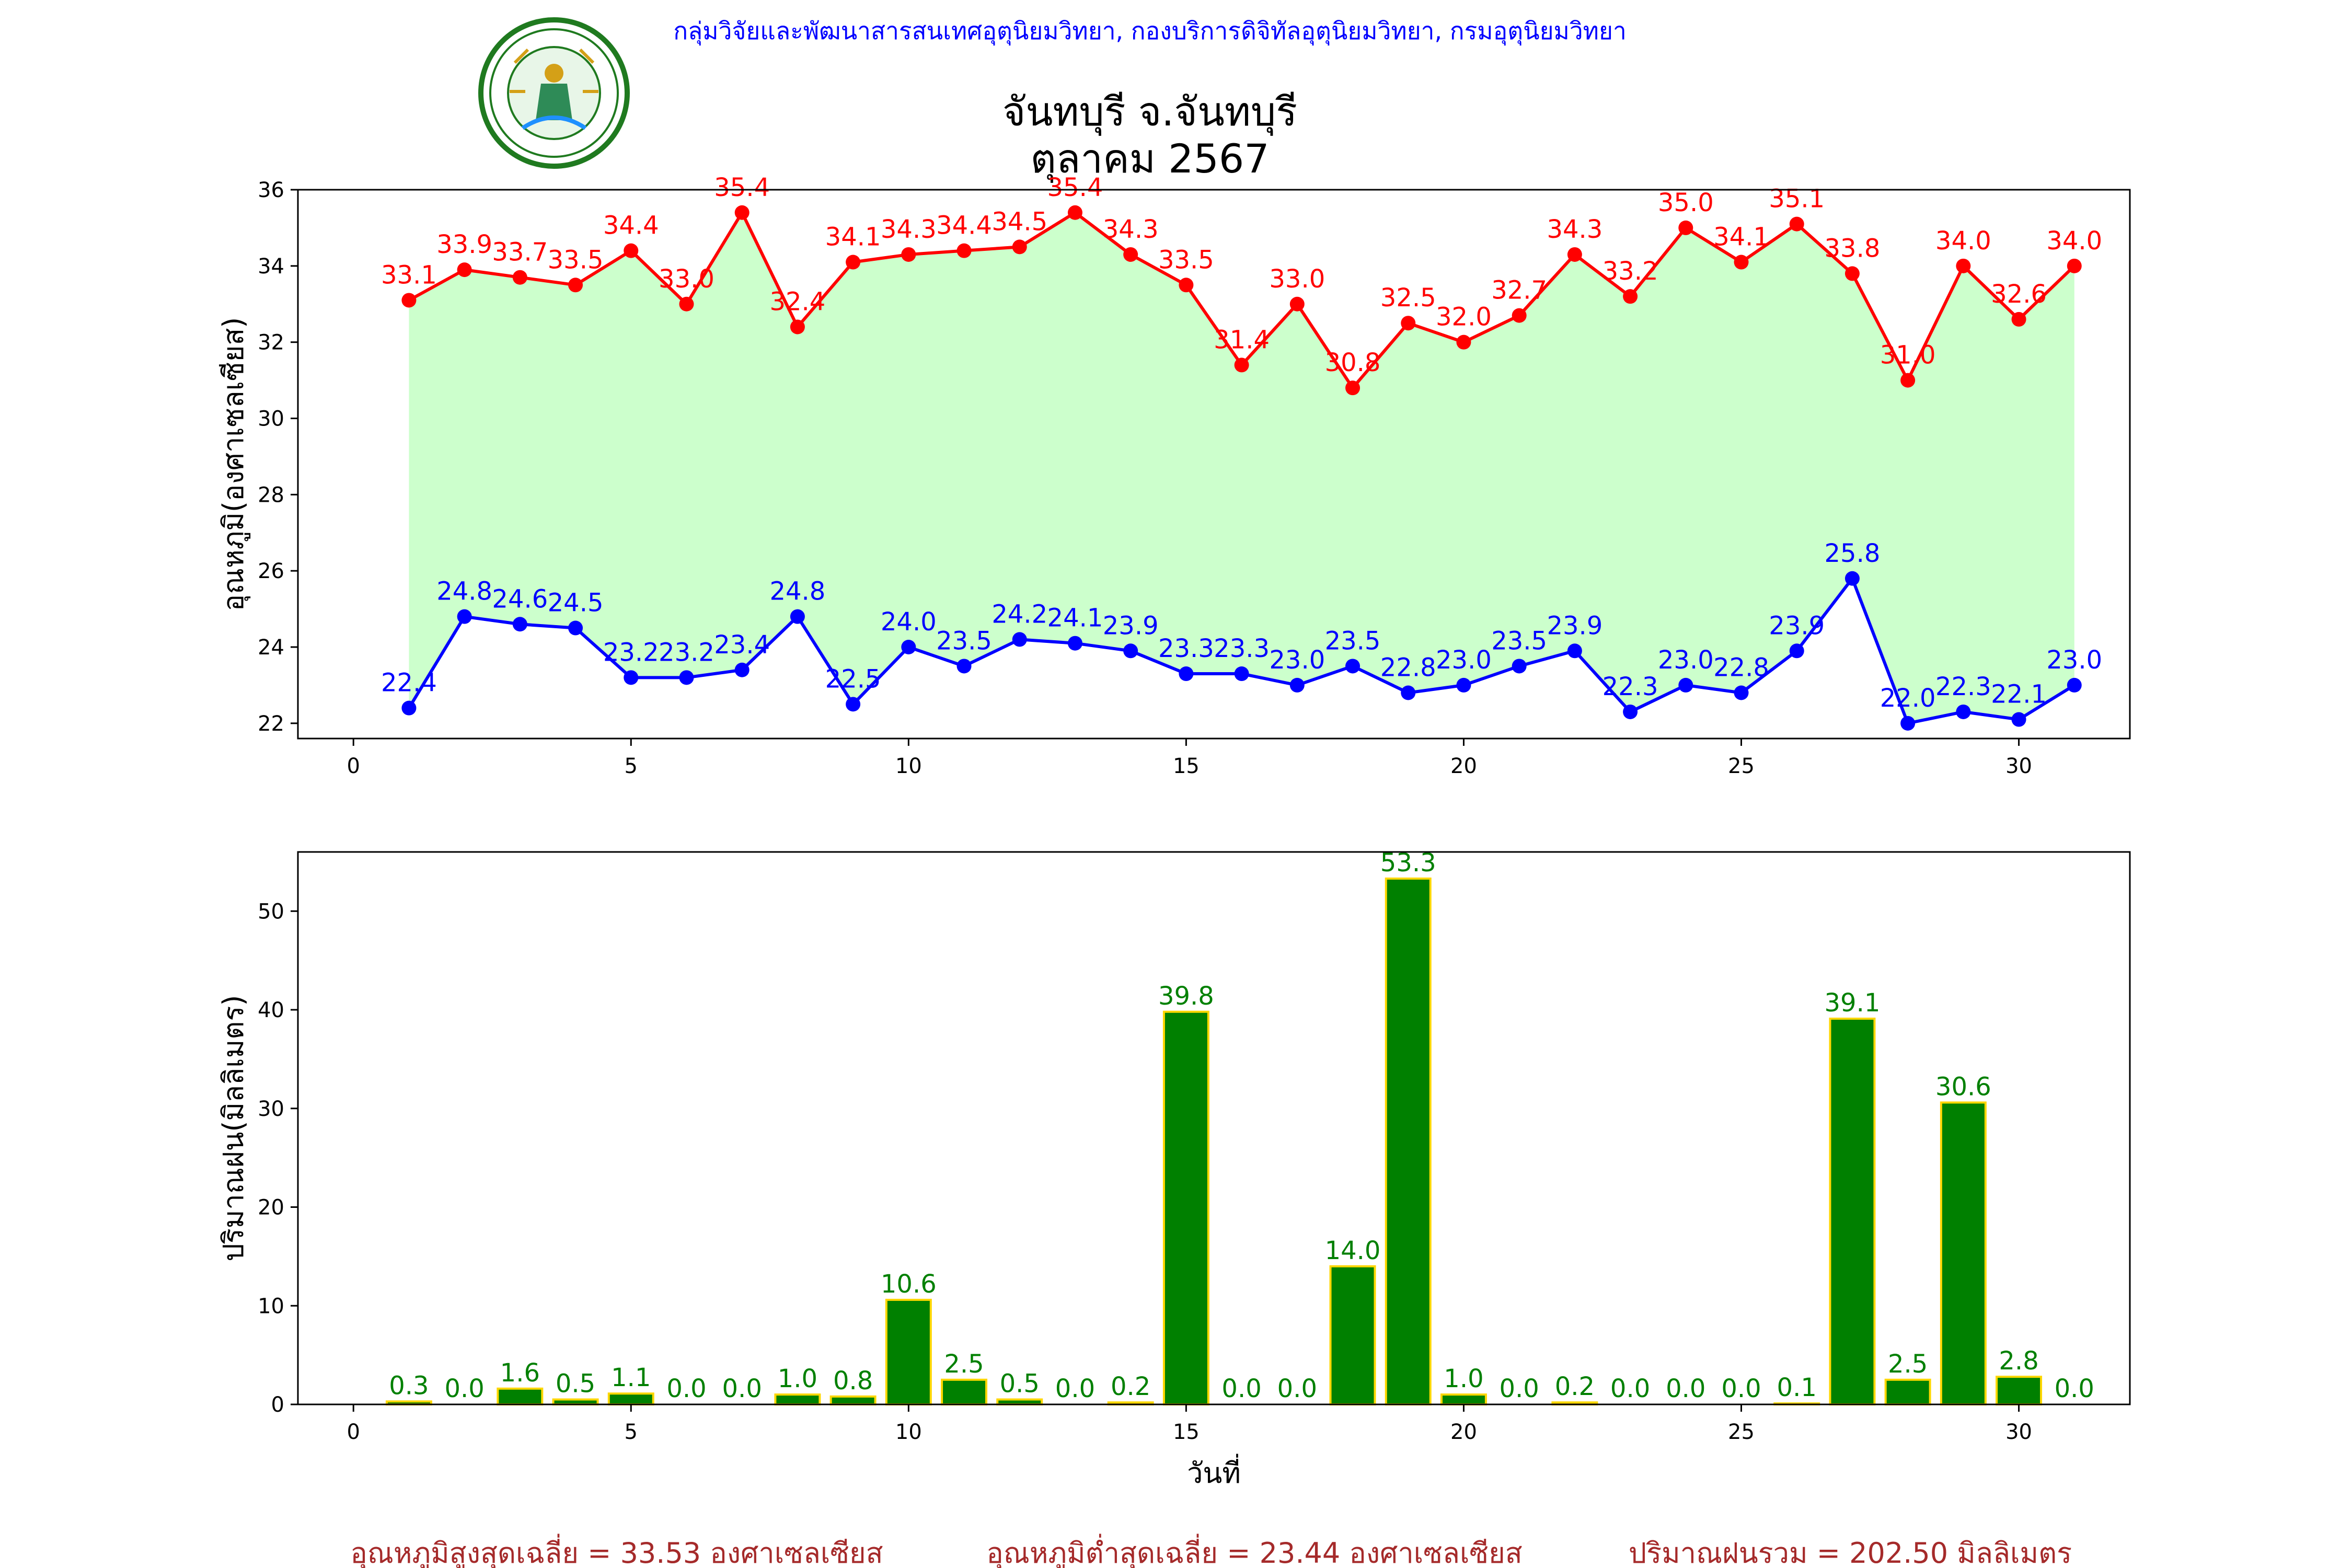  What do you see at coordinates (1908, 698) in the screenshot?
I see `min-temp-data-label: 22.0` at bounding box center [1908, 698].